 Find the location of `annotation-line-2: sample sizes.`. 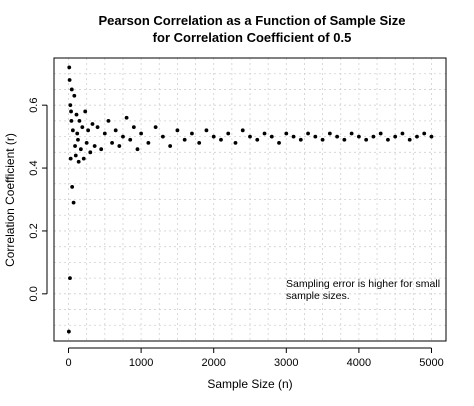

annotation-line-2: sample sizes. is located at coordinates (318, 296).